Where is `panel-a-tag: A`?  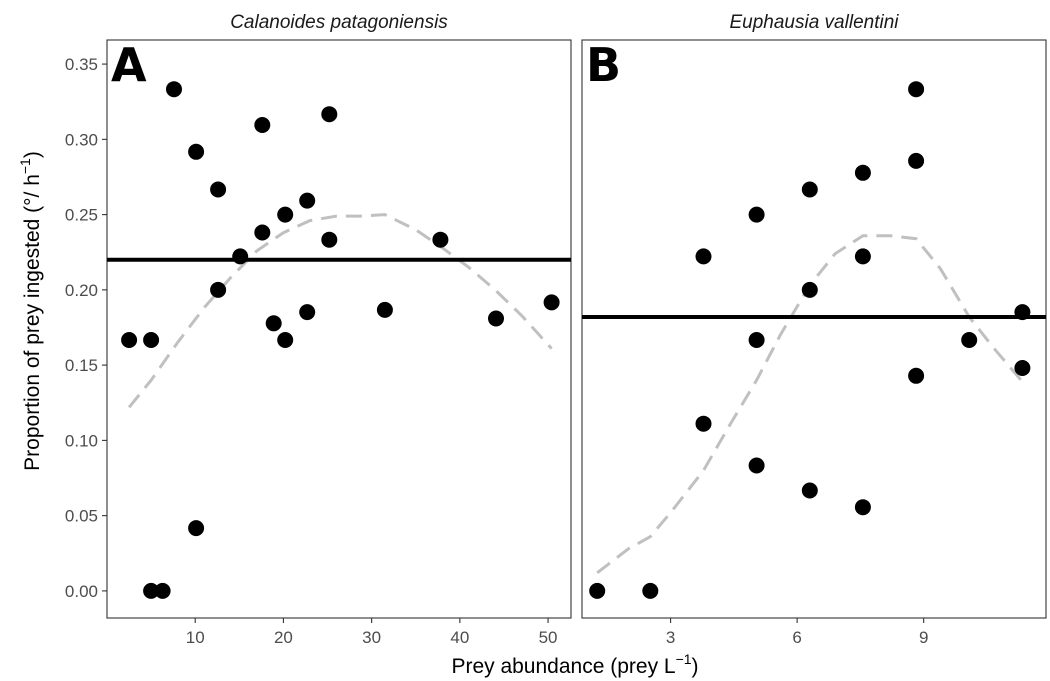
panel-a-tag: A is located at coordinates (129, 65).